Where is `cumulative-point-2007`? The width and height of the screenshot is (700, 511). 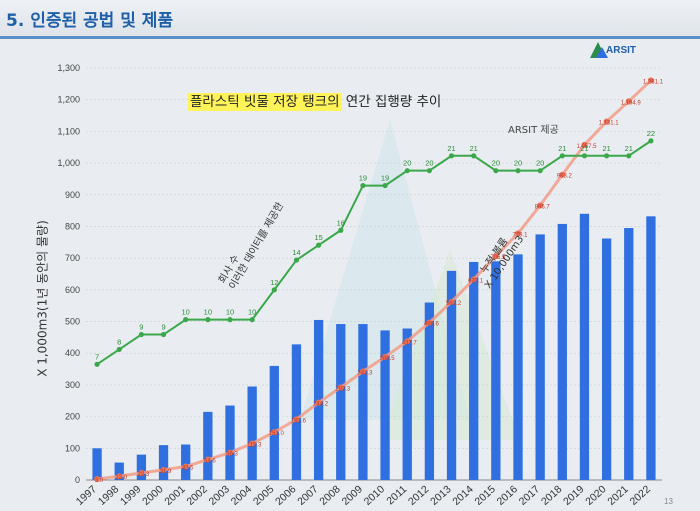
cumulative-point-2007 is located at coordinates (318, 402).